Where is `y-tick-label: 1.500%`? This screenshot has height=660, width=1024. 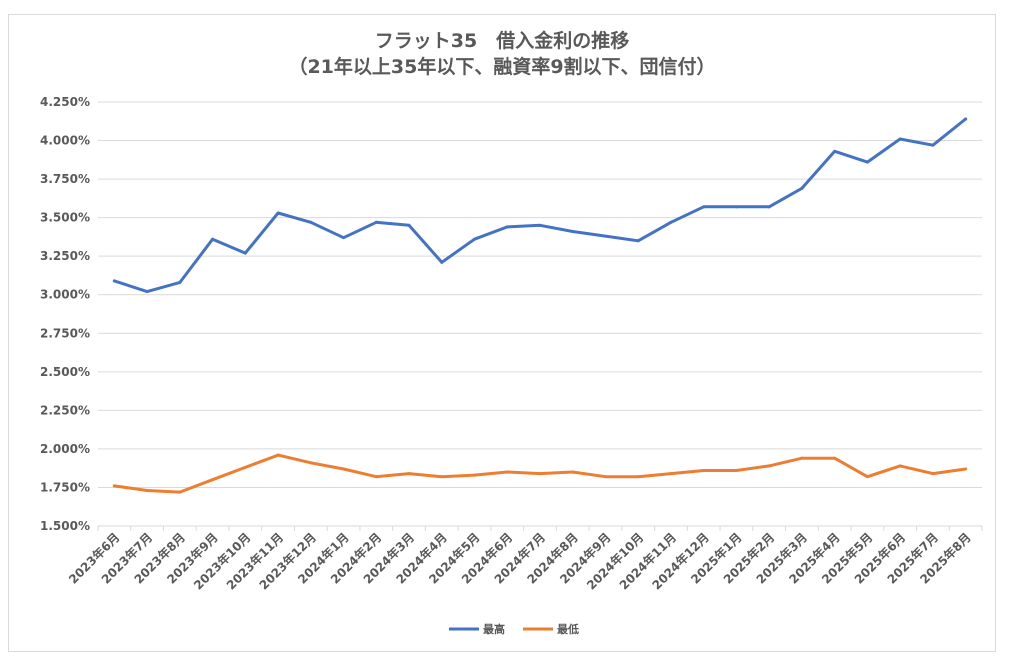
y-tick-label: 1.500% is located at coordinates (65, 526).